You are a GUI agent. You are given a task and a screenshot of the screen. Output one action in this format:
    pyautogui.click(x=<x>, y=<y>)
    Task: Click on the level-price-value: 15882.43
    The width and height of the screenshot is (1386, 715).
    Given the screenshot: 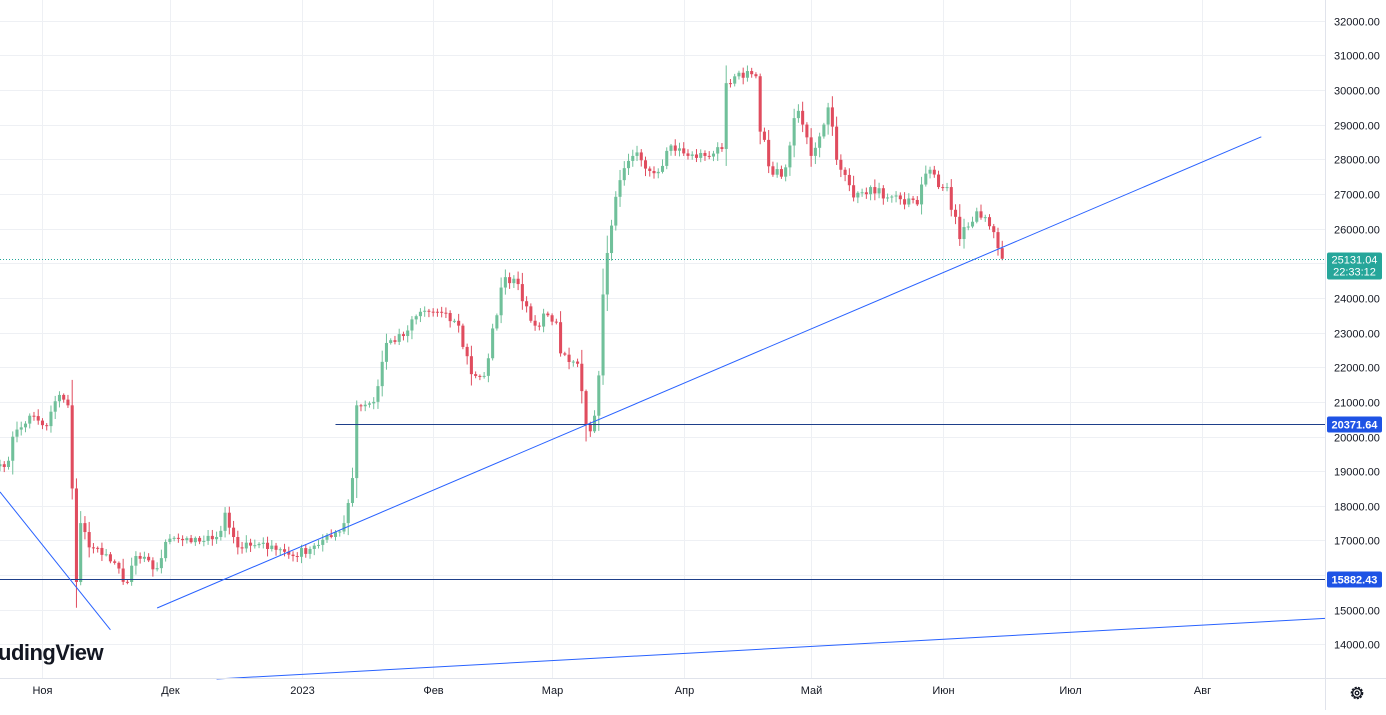 What is the action you would take?
    pyautogui.click(x=1355, y=581)
    